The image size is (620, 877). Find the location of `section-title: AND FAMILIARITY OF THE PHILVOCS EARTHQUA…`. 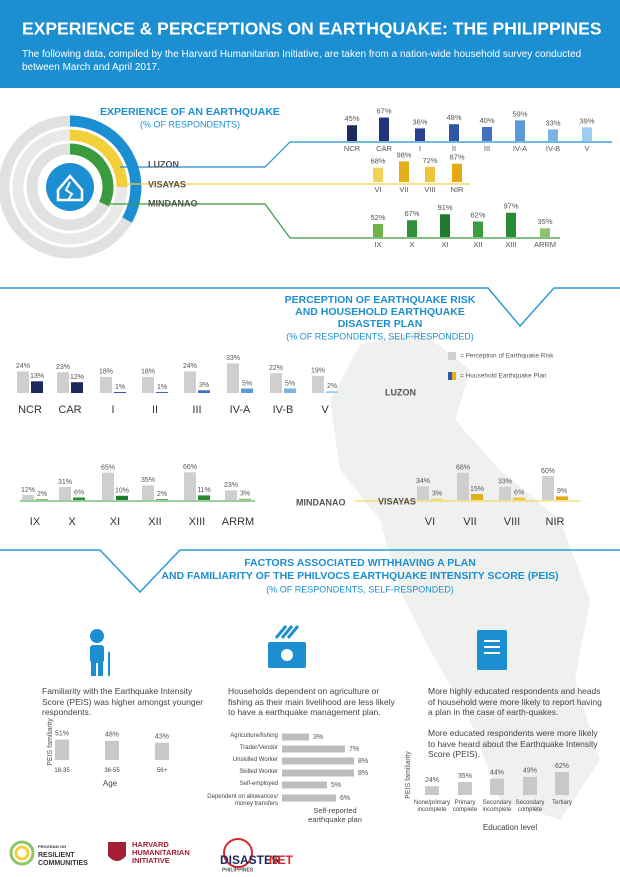

section-title: AND FAMILIARITY OF THE PHILVOCS EARTHQUA… is located at coordinates (359, 576).